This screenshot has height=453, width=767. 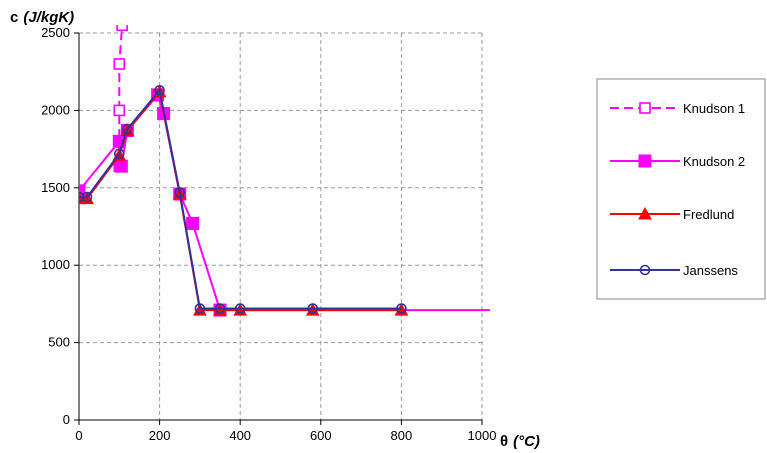 What do you see at coordinates (55, 187) in the screenshot?
I see `y-tick-label: 1500` at bounding box center [55, 187].